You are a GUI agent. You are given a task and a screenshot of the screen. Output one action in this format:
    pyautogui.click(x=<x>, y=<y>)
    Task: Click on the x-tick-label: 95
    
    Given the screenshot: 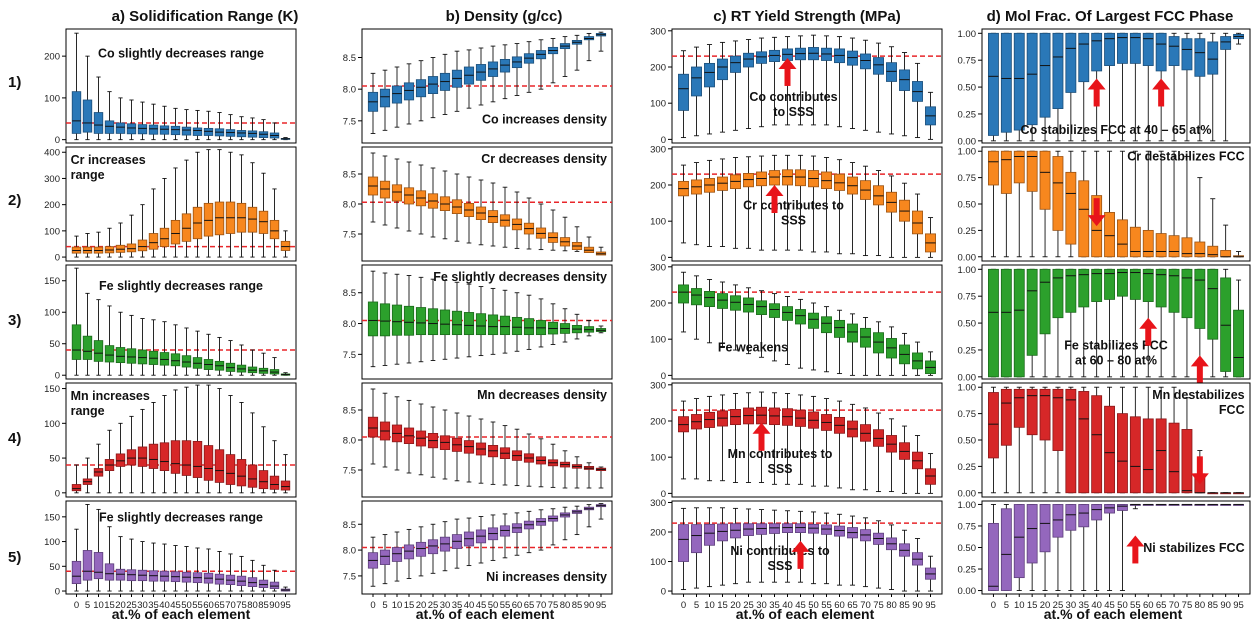 What is the action you would take?
    pyautogui.click(x=601, y=605)
    